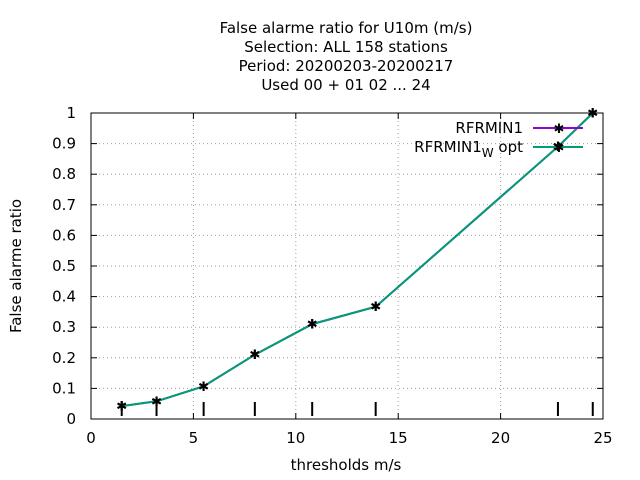 The image size is (640, 480). I want to click on legend: RFRMIN1 ✱ RFRMIN1W opt ✱, so click(498, 139).